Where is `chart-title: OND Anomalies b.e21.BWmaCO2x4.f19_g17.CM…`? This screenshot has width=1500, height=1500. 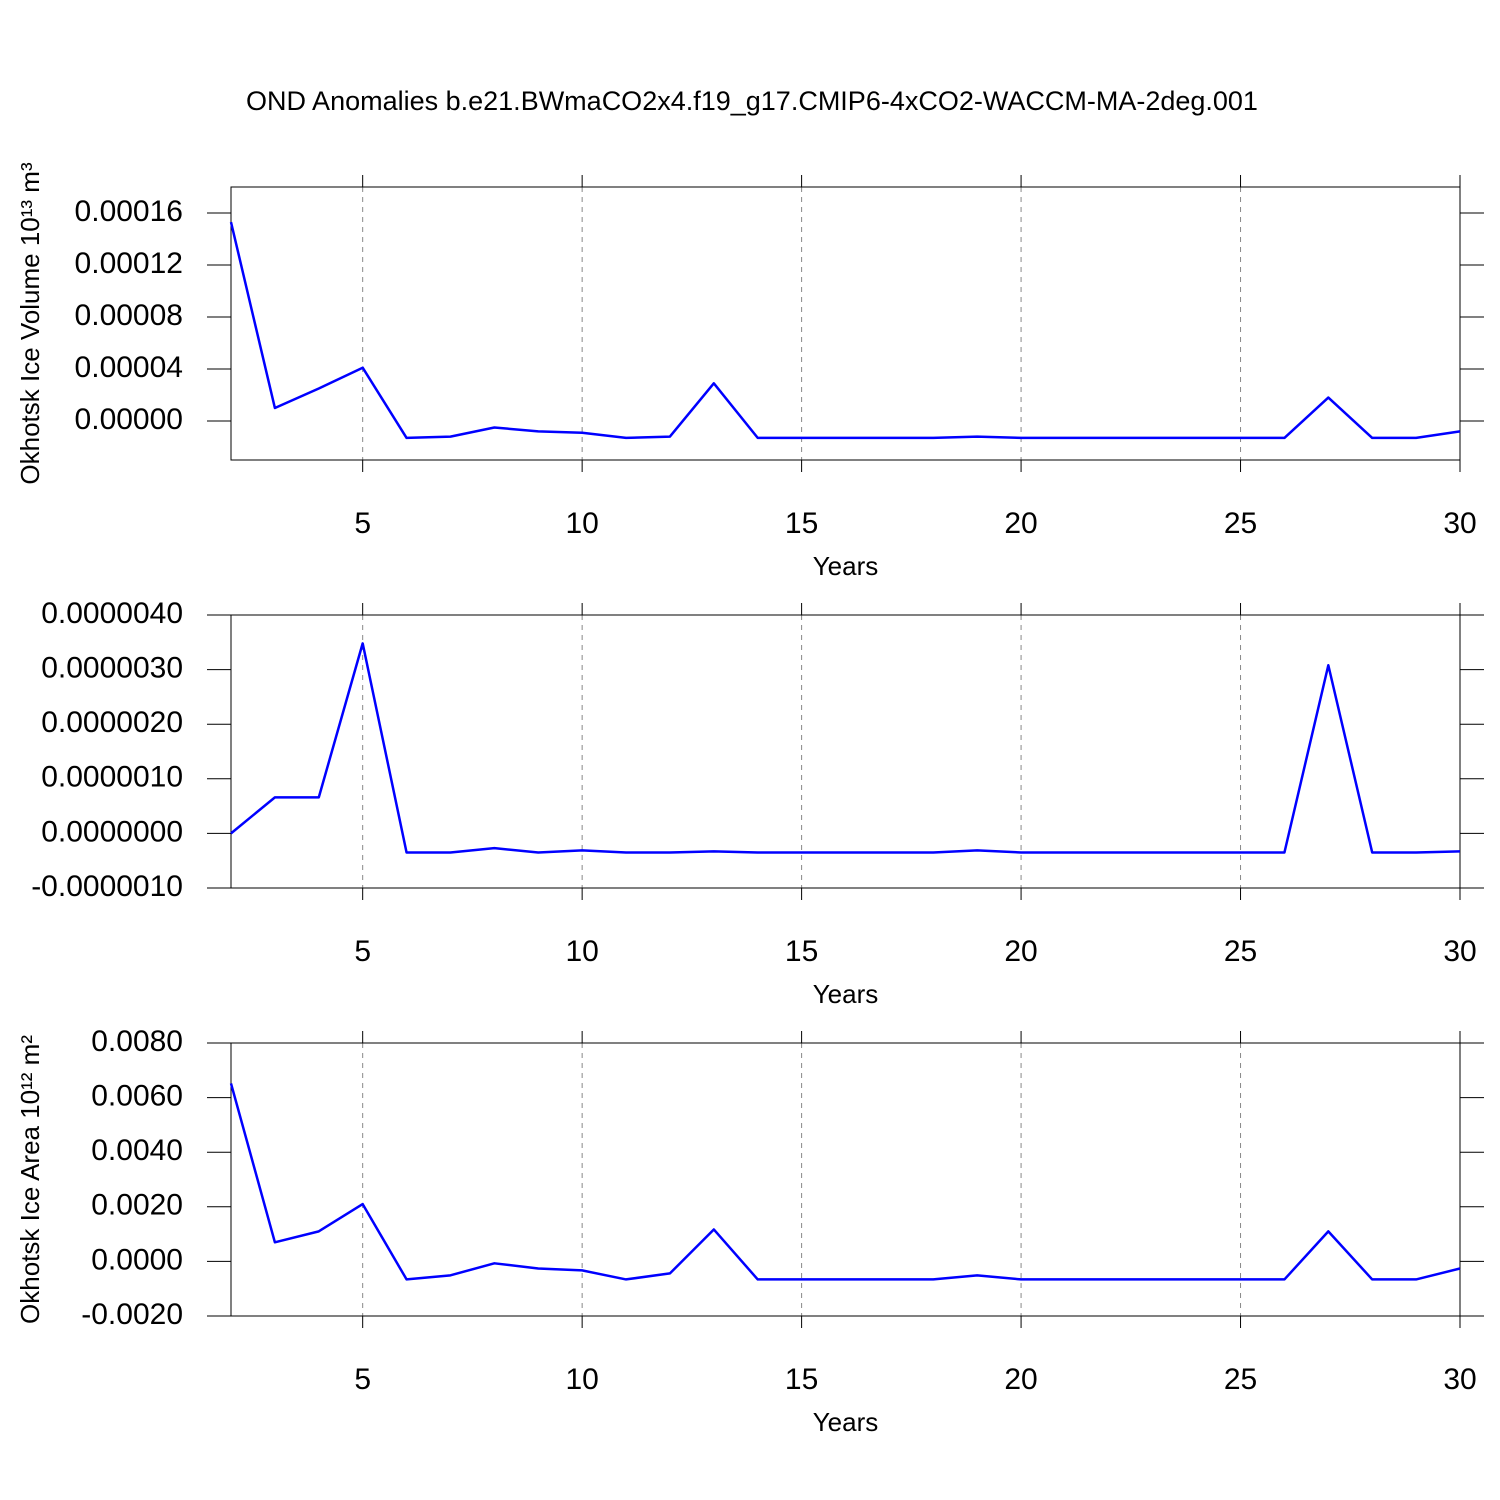 chart-title: OND Anomalies b.e21.BWmaCO2x4.f19_g17.CM… is located at coordinates (752, 101).